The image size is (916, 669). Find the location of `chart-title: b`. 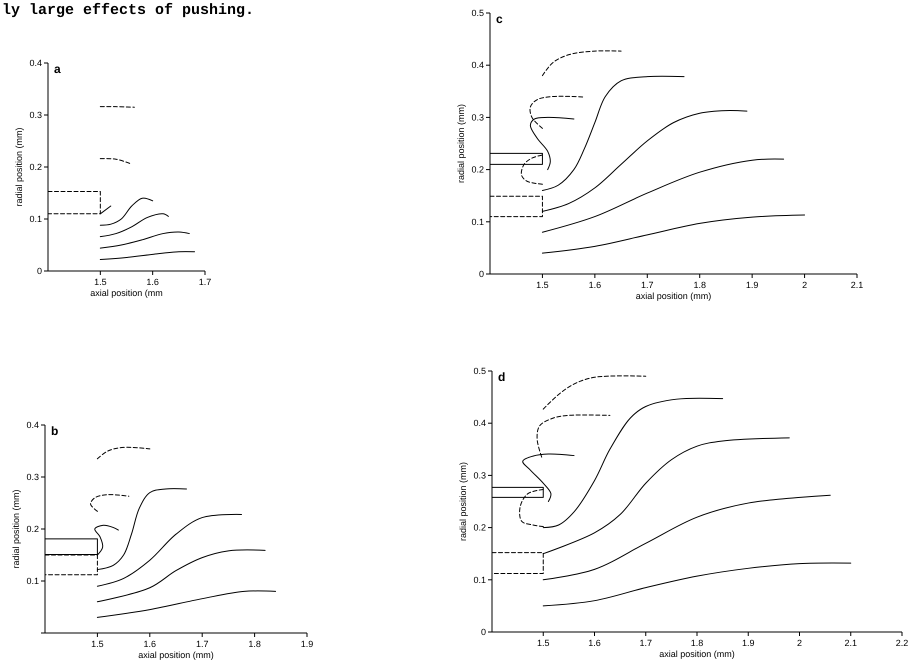

chart-title: b is located at coordinates (54, 431).